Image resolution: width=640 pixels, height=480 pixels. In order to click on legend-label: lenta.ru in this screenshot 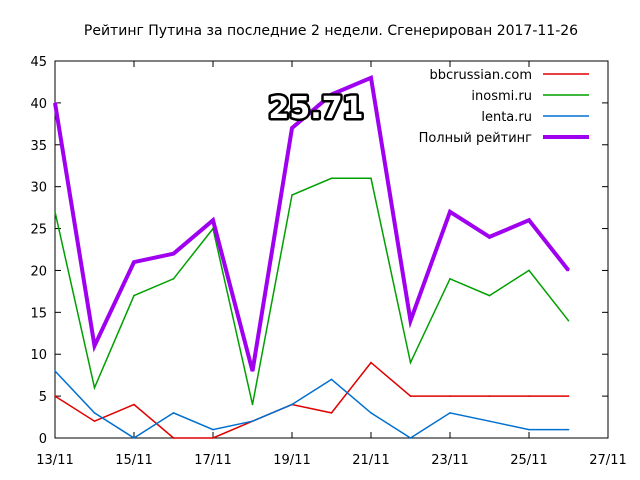, I will do `click(506, 117)`.